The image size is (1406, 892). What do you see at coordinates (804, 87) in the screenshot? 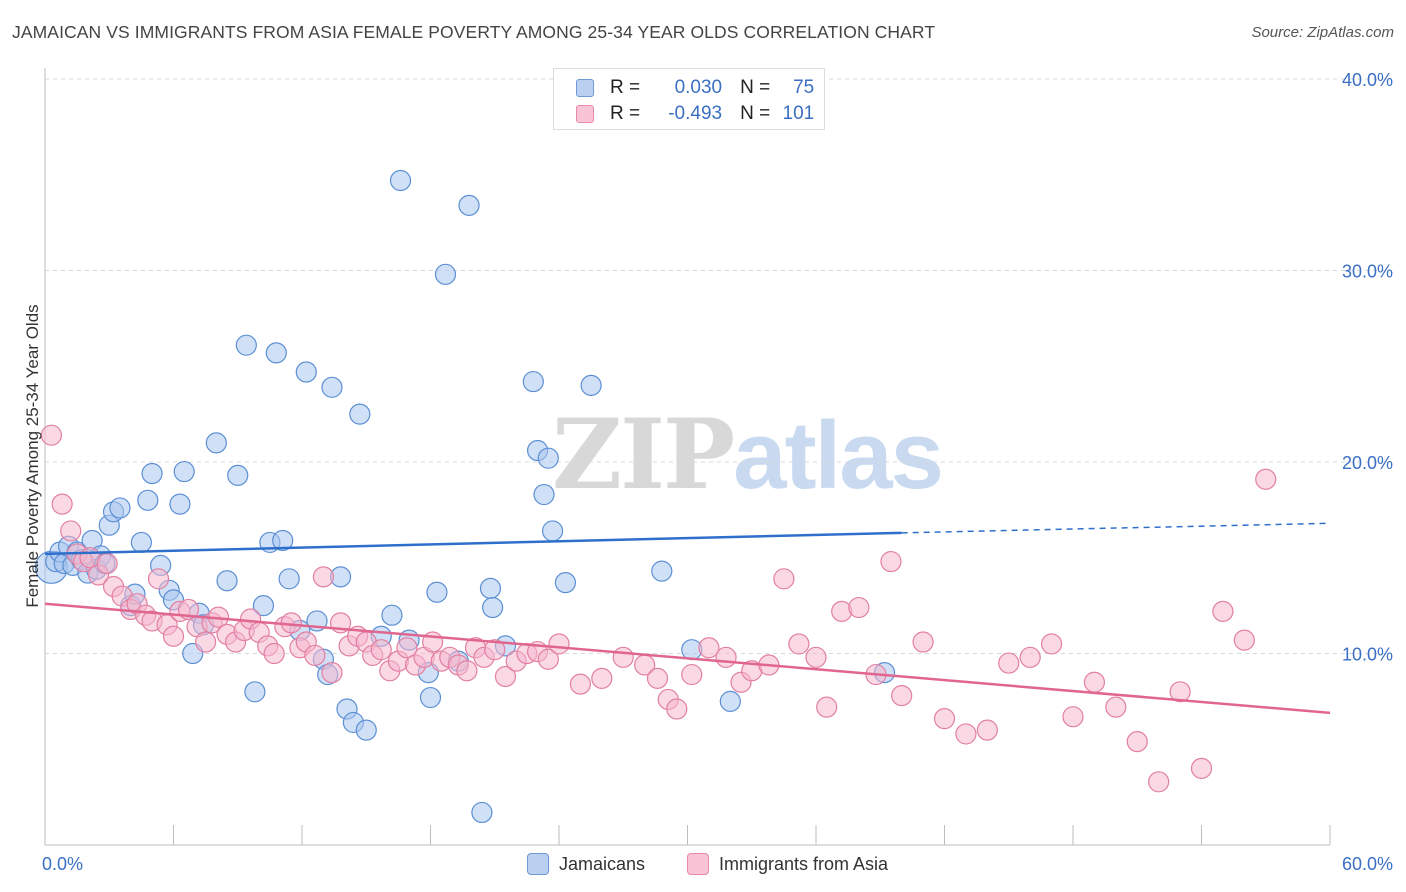
I see `legend-n-value: 75` at bounding box center [804, 87].